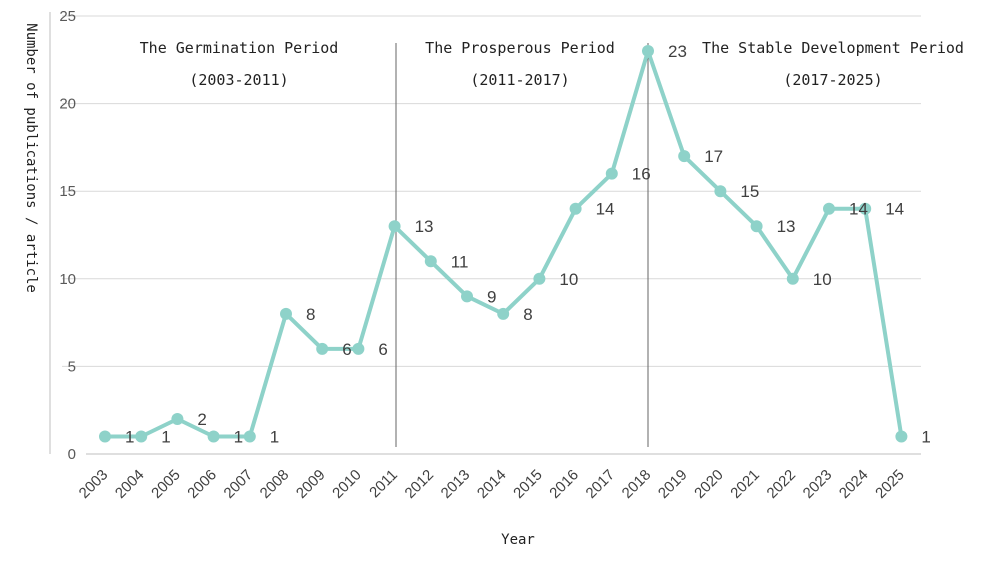  I want to click on x-tick-label: 2019, so click(673, 484).